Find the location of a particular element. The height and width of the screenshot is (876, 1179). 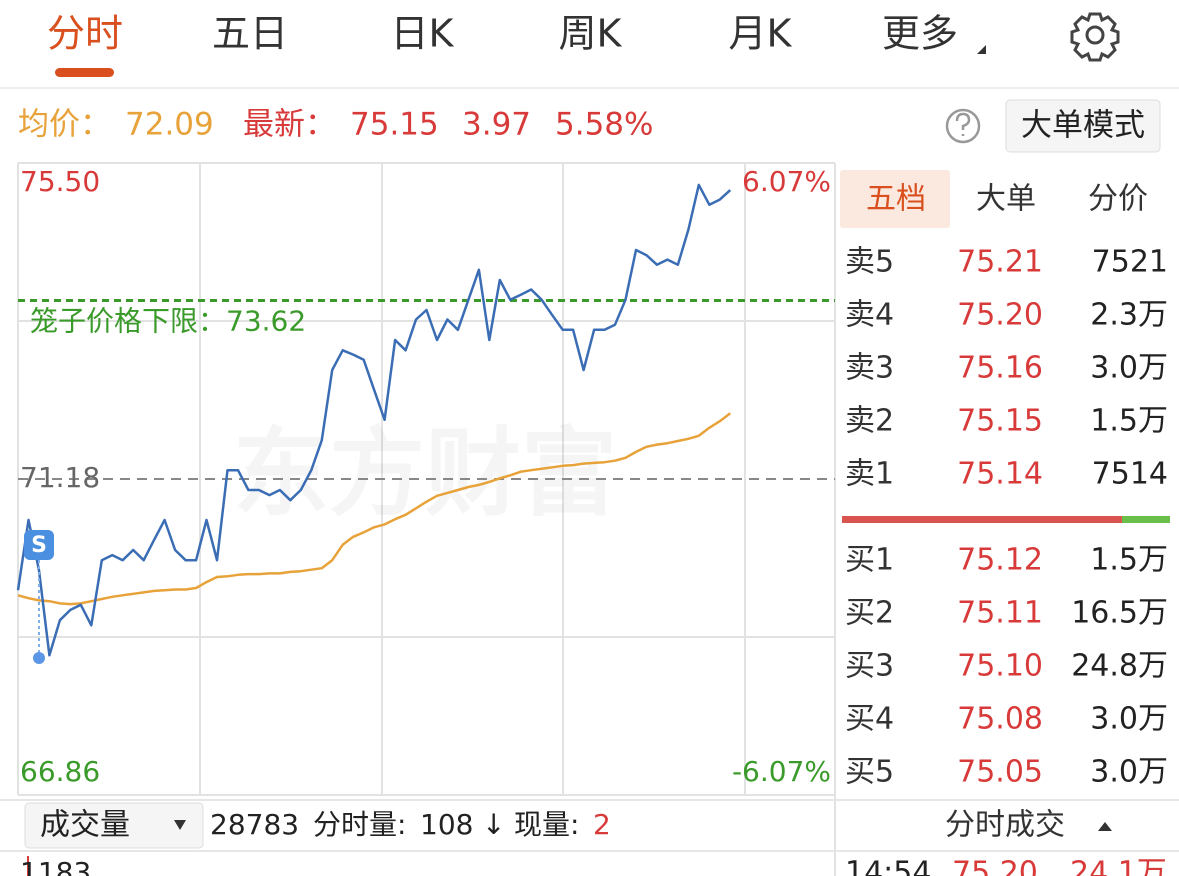

tab: 月K is located at coordinates (761, 34).